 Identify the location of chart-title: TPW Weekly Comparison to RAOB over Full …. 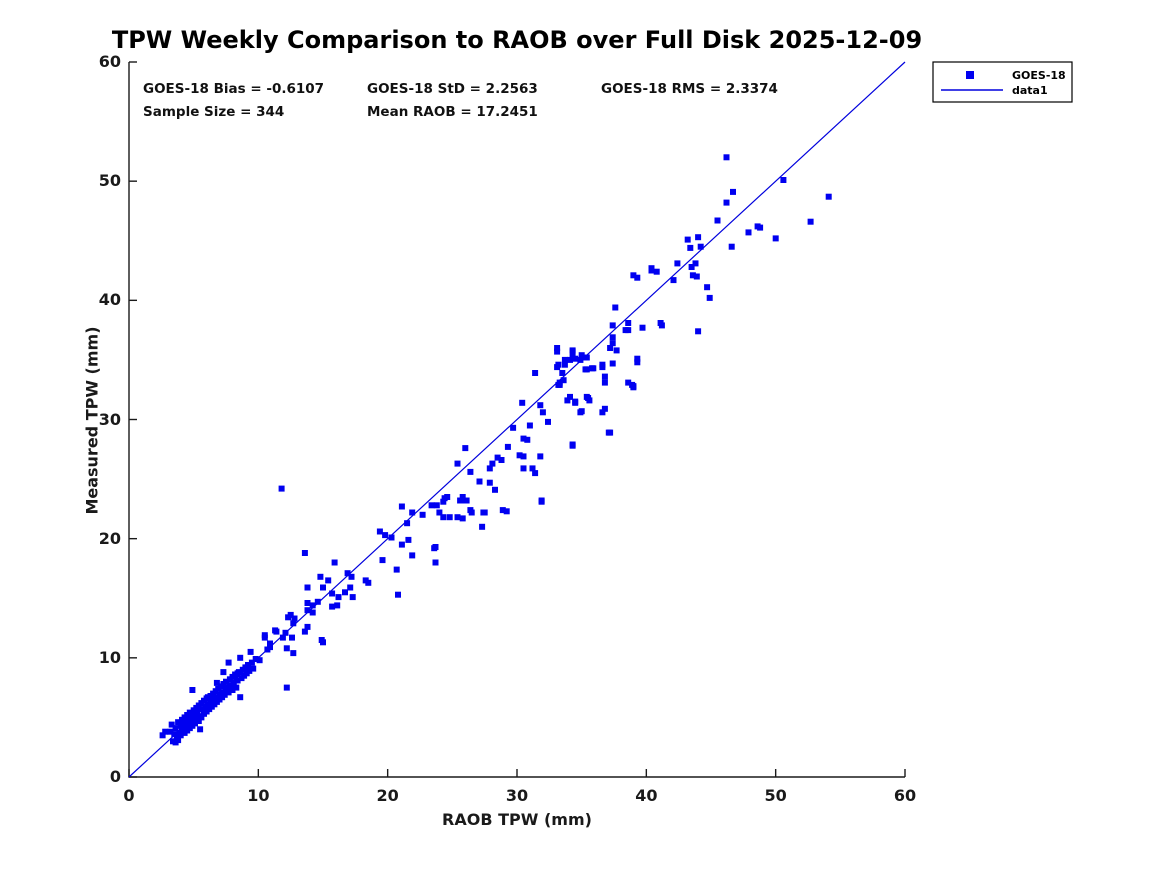
(517, 40).